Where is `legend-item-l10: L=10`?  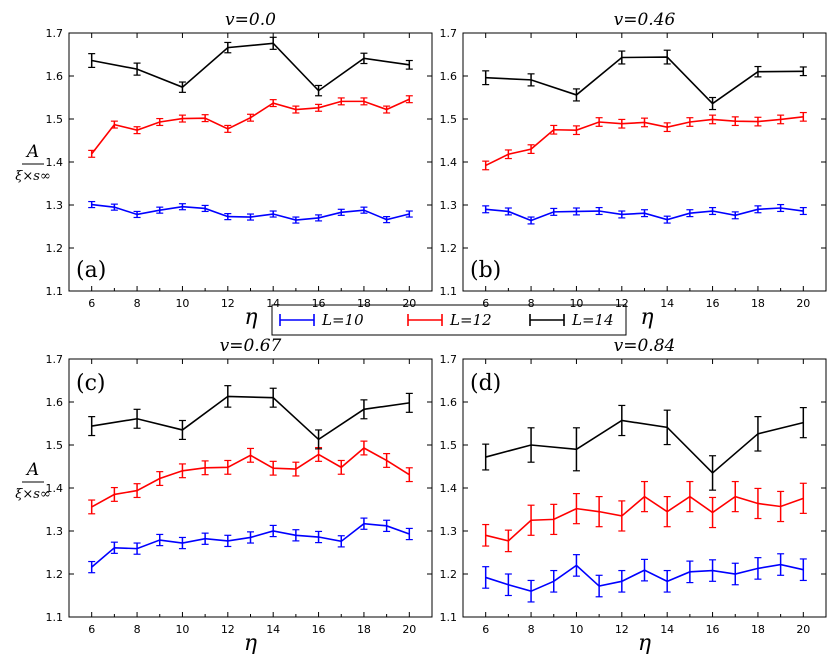
legend-item-l10: L=10 is located at coordinates (321, 320).